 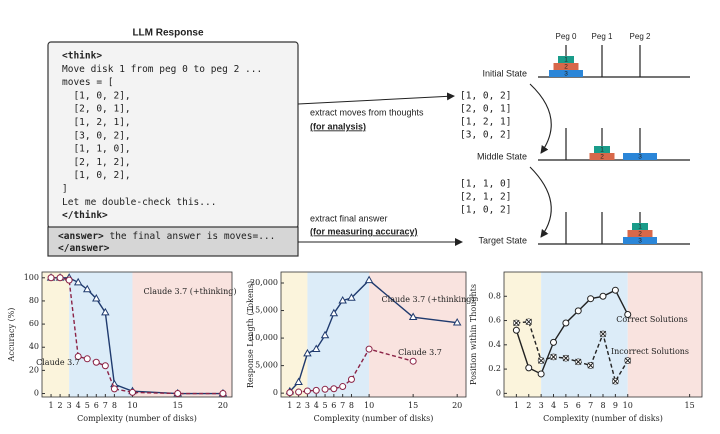 What do you see at coordinates (34, 300) in the screenshot?
I see `y-tick-label: 80` at bounding box center [34, 300].